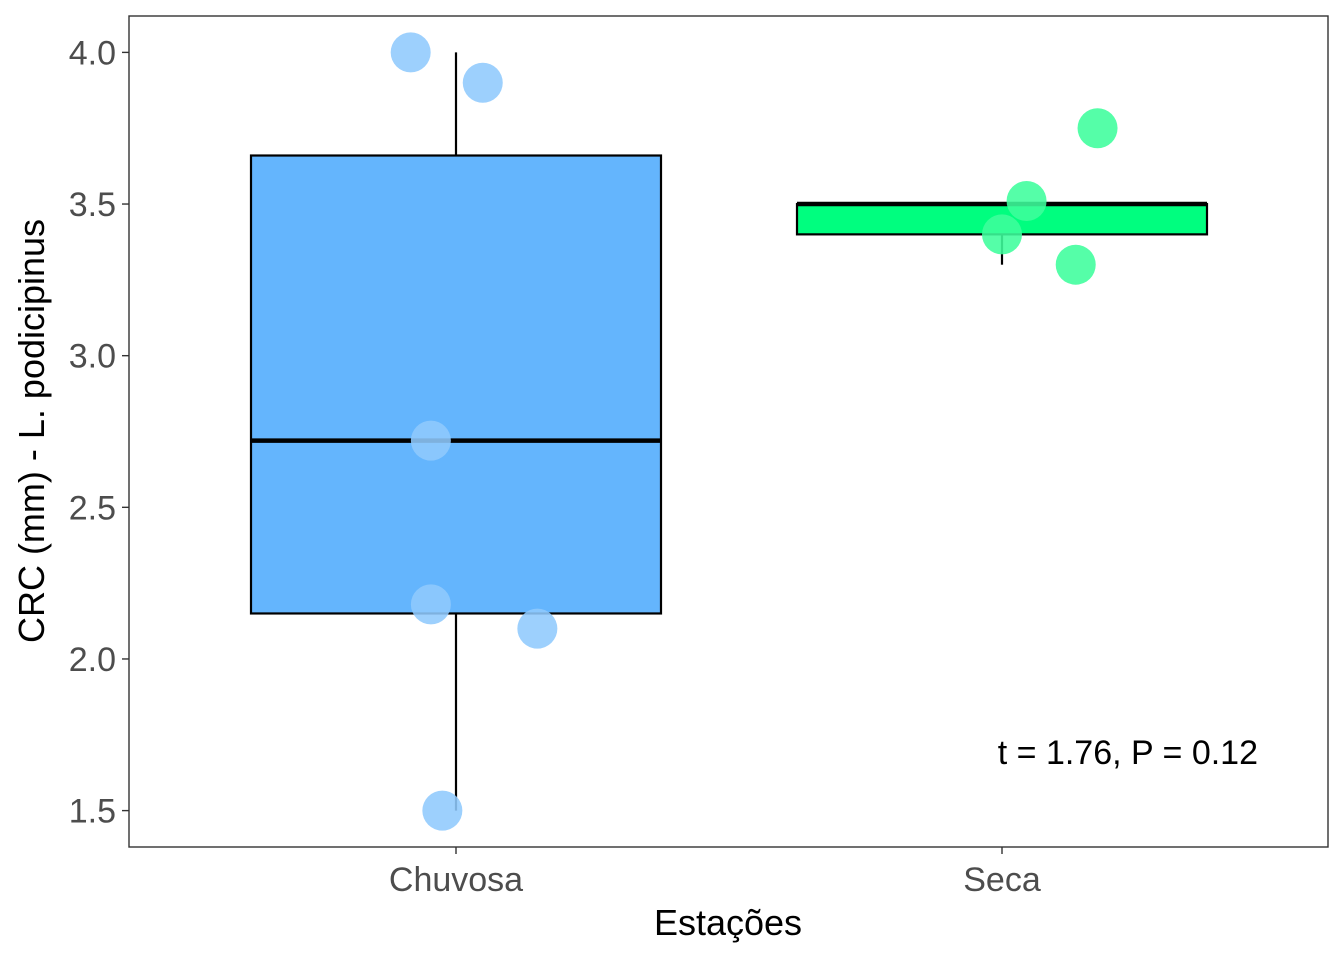 The image size is (1344, 960). Describe the element at coordinates (92, 812) in the screenshot. I see `y-tick-label: 1.5` at that location.